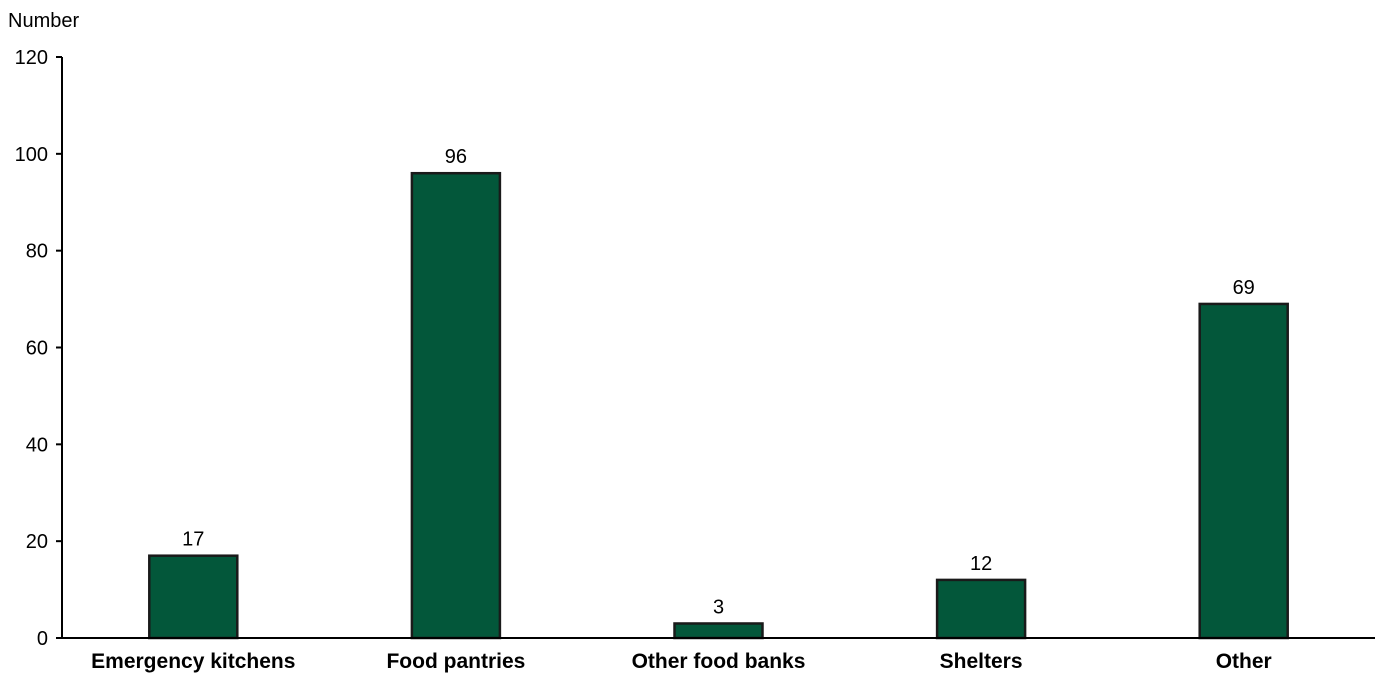  What do you see at coordinates (31, 155) in the screenshot?
I see `y-tick-label: 100` at bounding box center [31, 155].